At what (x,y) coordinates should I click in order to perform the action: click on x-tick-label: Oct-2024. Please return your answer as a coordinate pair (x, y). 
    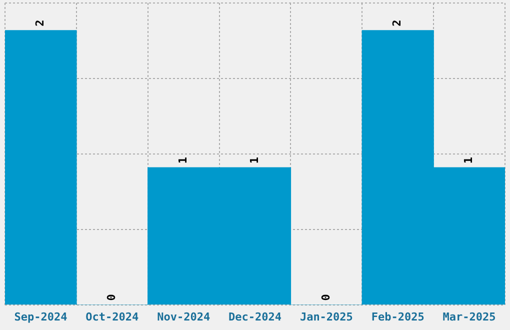
    Looking at the image, I should click on (113, 317).